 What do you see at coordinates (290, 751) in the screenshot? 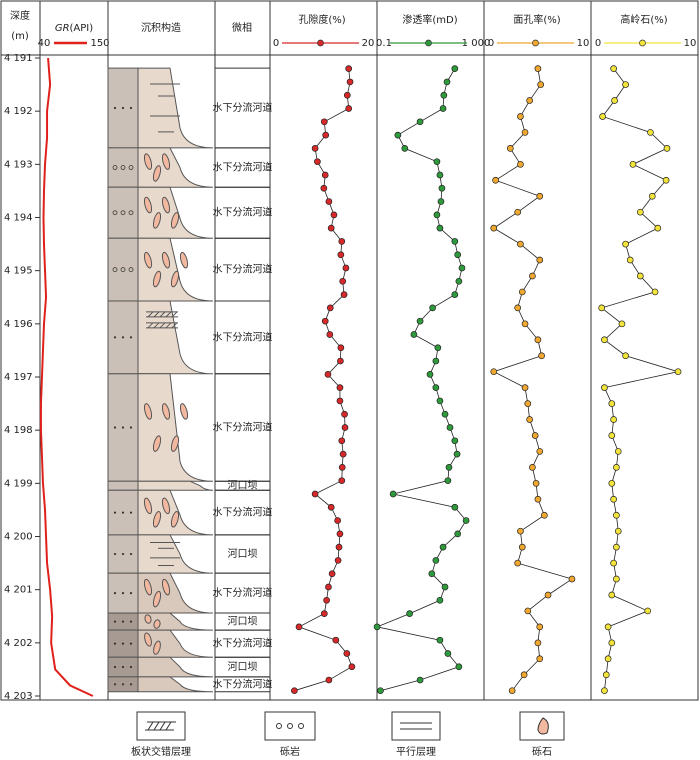
I see `legend-label: 砾岩` at bounding box center [290, 751].